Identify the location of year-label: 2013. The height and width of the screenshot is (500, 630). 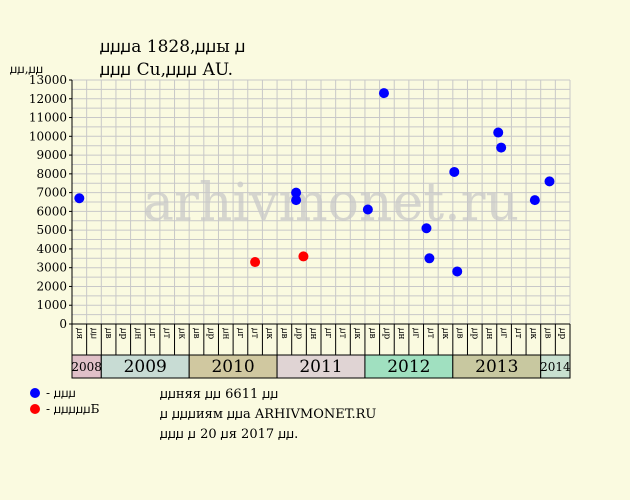
(496, 367).